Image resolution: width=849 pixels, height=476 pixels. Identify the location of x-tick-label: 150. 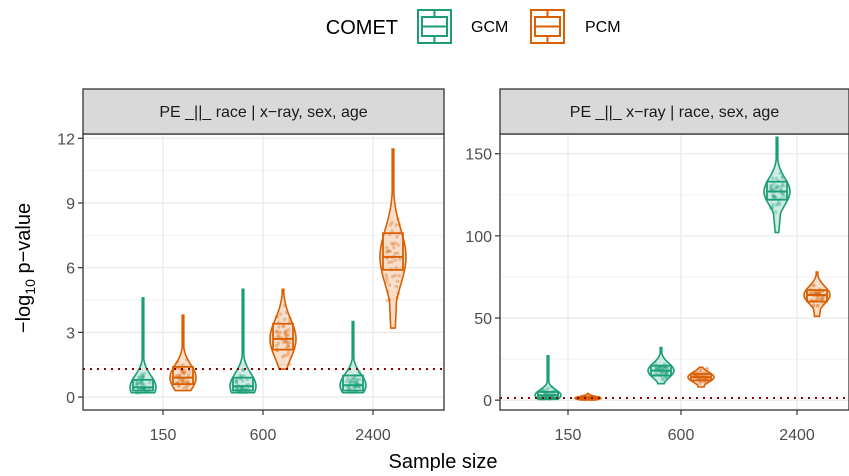
(163, 435).